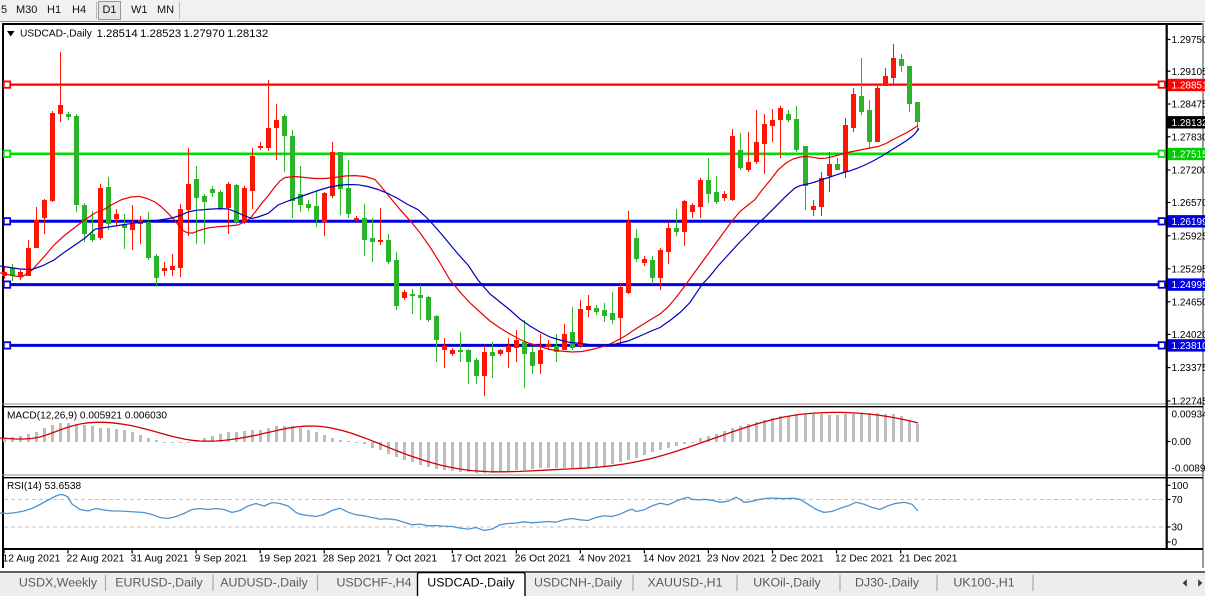  I want to click on svg-text: 19 Sep 2021, so click(288, 559).